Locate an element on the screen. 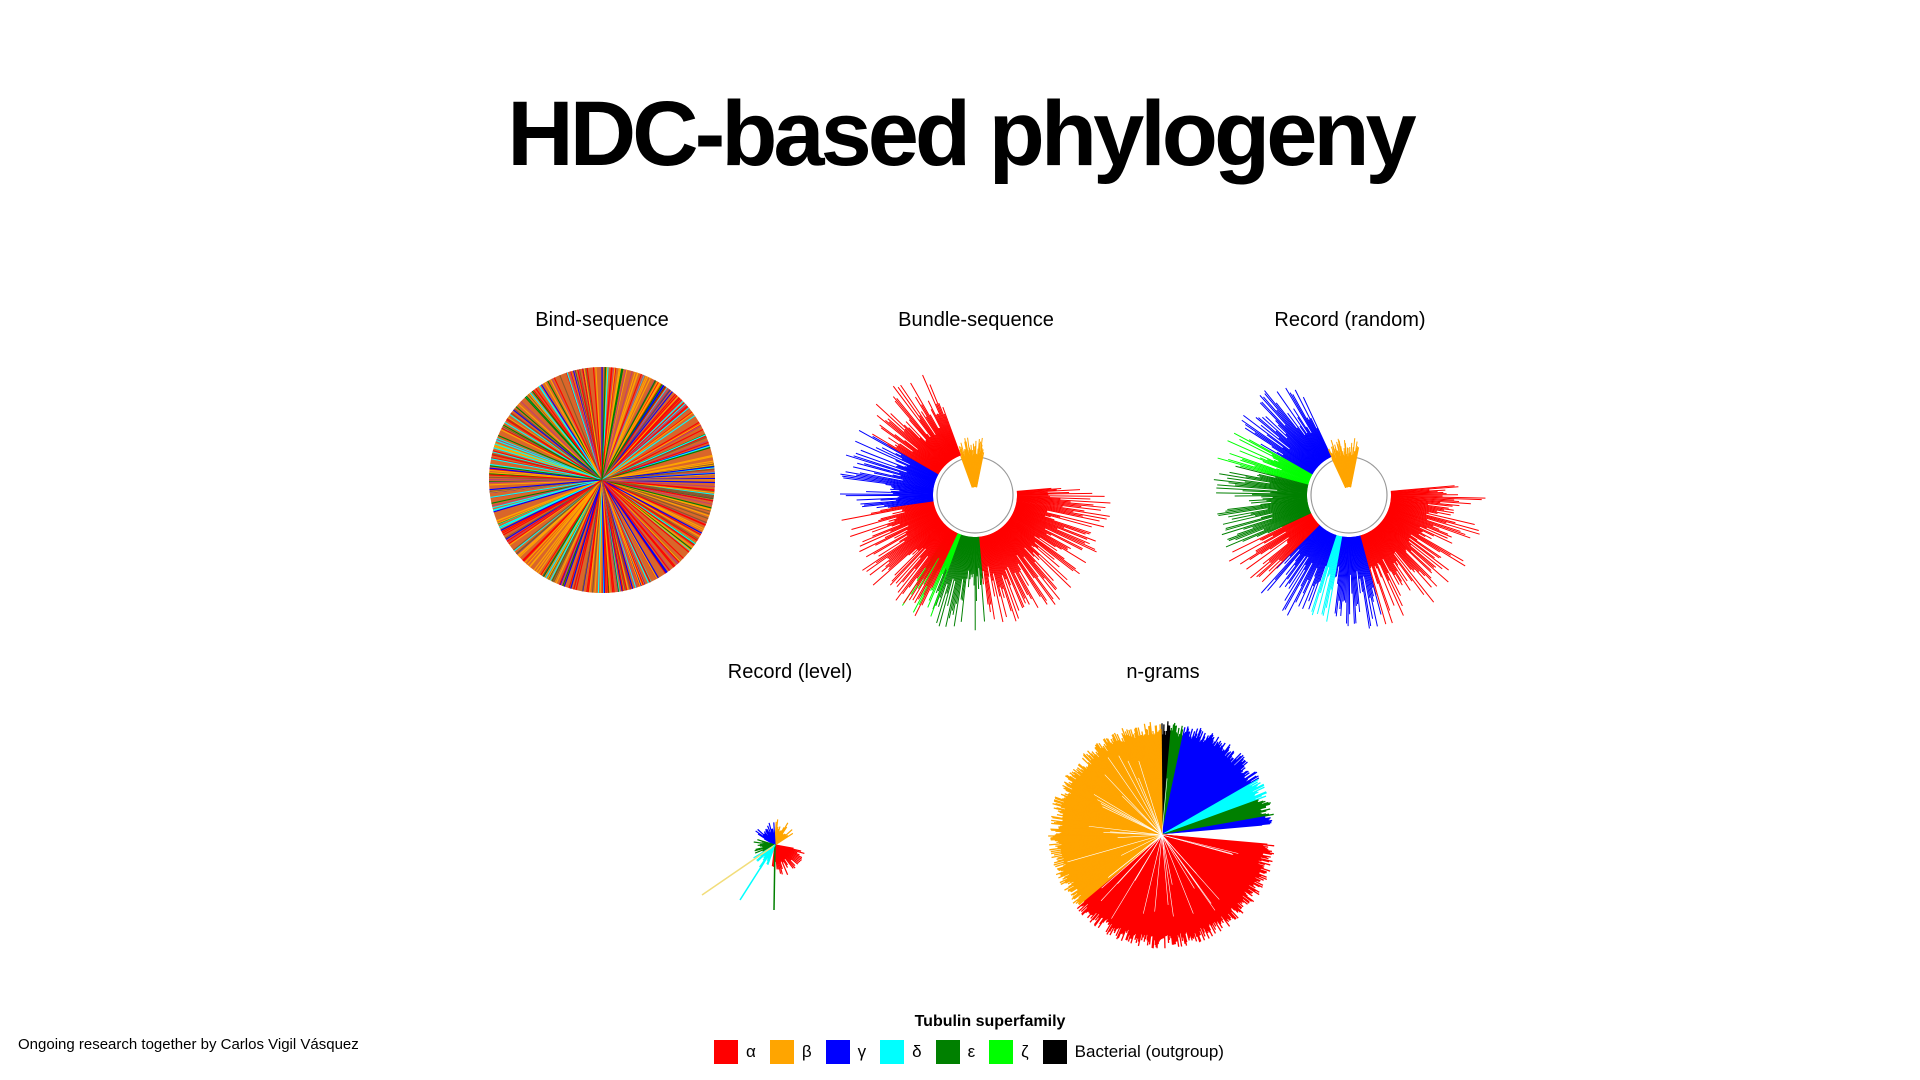 Image resolution: width=1920 pixels, height=1080 pixels. legend-label-gamma: γ is located at coordinates (862, 1051).